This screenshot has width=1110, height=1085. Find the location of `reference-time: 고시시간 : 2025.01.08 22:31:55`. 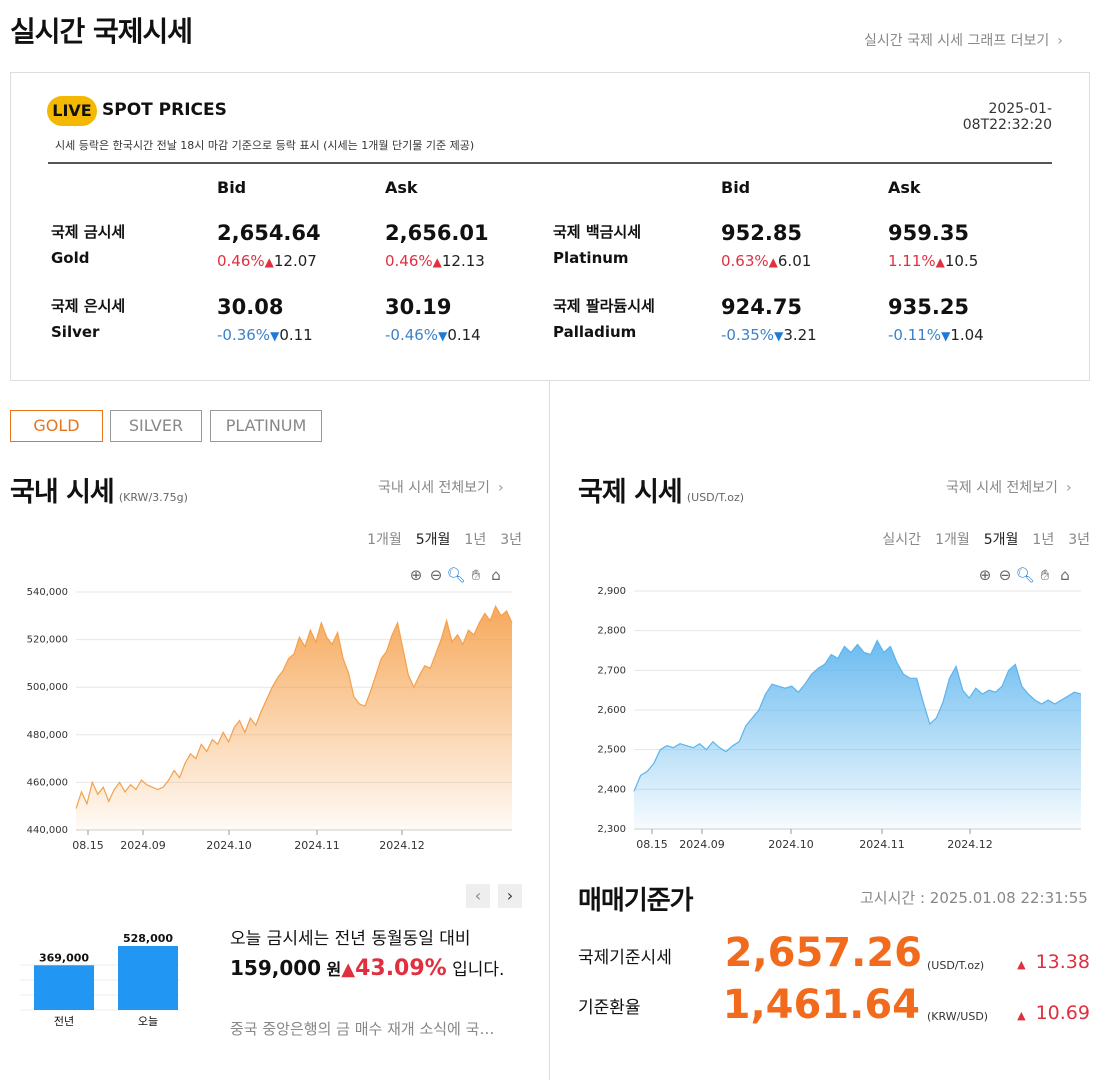

reference-time: 고시시간 : 2025.01.08 22:31:55 is located at coordinates (974, 898).